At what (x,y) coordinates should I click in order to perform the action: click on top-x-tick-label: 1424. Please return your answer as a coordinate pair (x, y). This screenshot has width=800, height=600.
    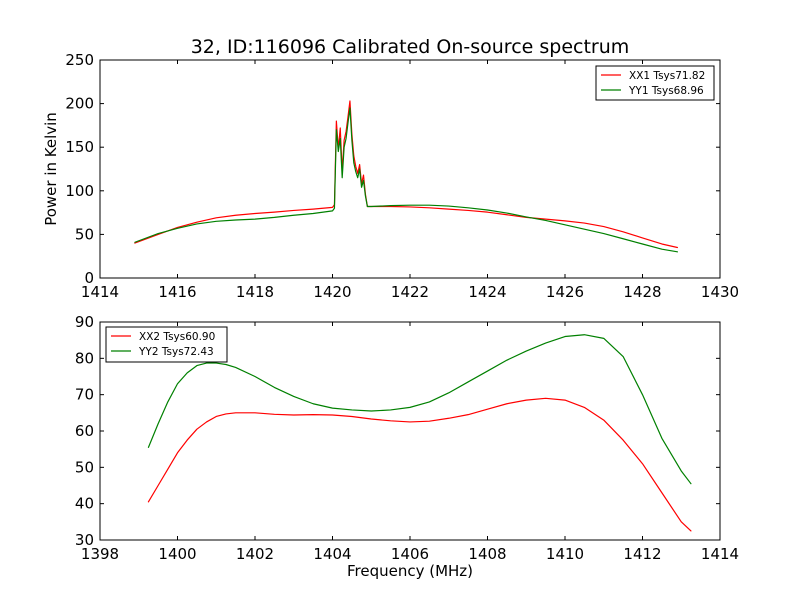
    Looking at the image, I should click on (487, 292).